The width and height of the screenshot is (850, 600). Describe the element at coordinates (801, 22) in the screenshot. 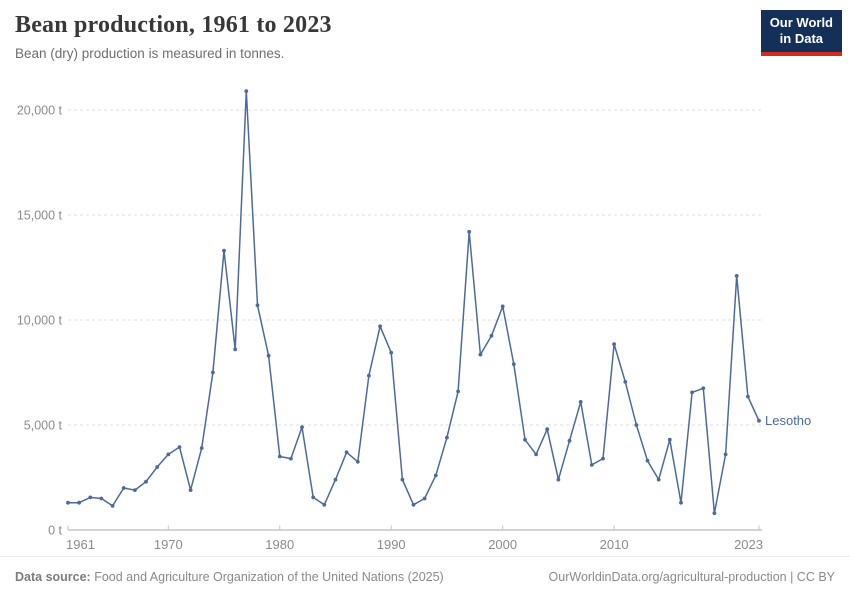

I see `owid-logo-line1: Our World` at that location.